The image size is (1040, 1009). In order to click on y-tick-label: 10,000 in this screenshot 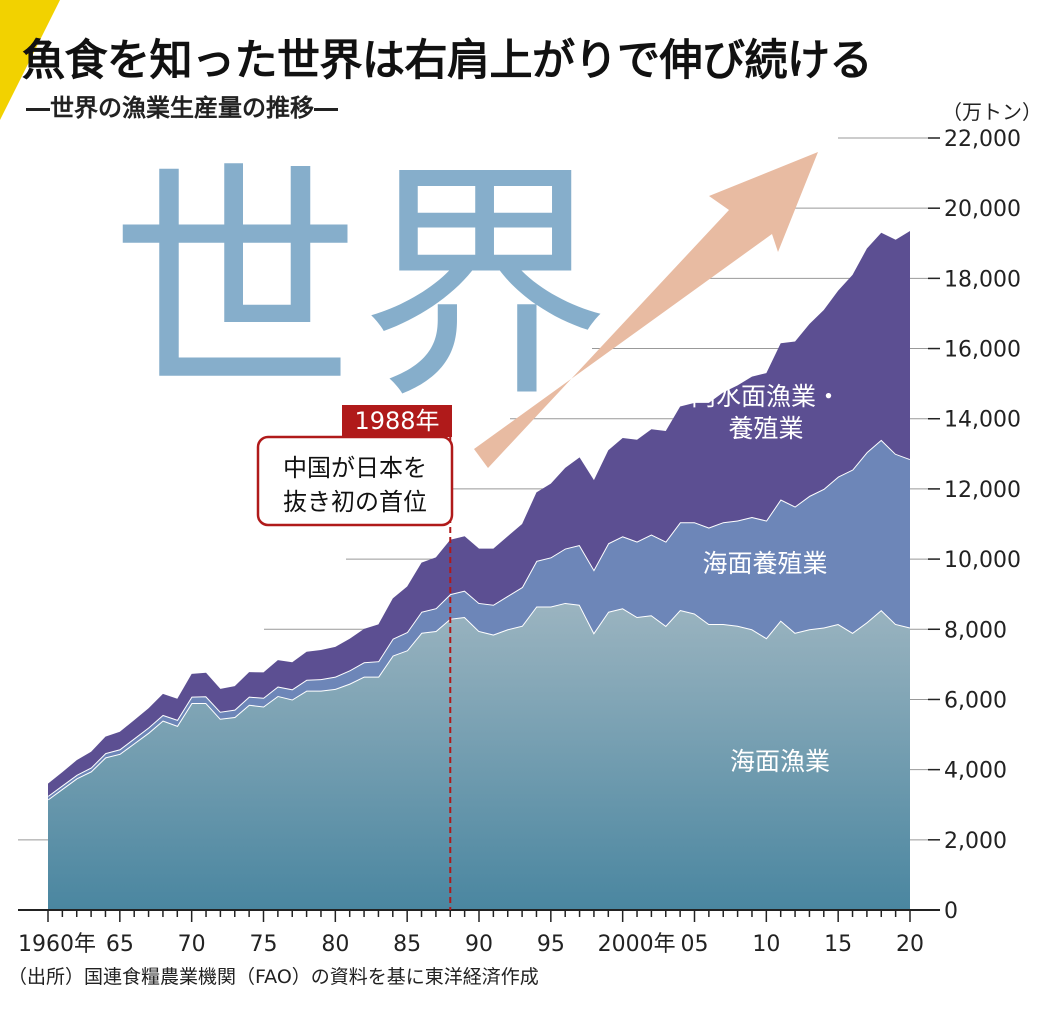, I will do `click(982, 560)`.